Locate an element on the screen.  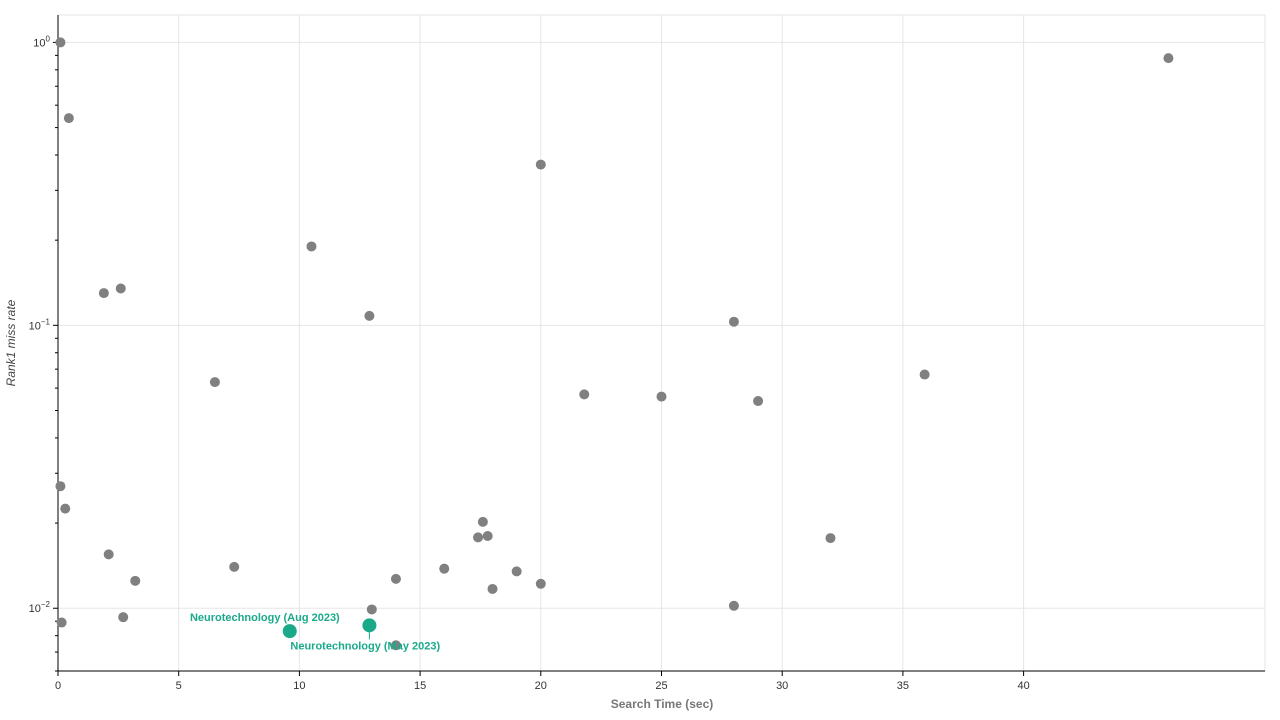
x-tick-label: 40 is located at coordinates (1023, 686).